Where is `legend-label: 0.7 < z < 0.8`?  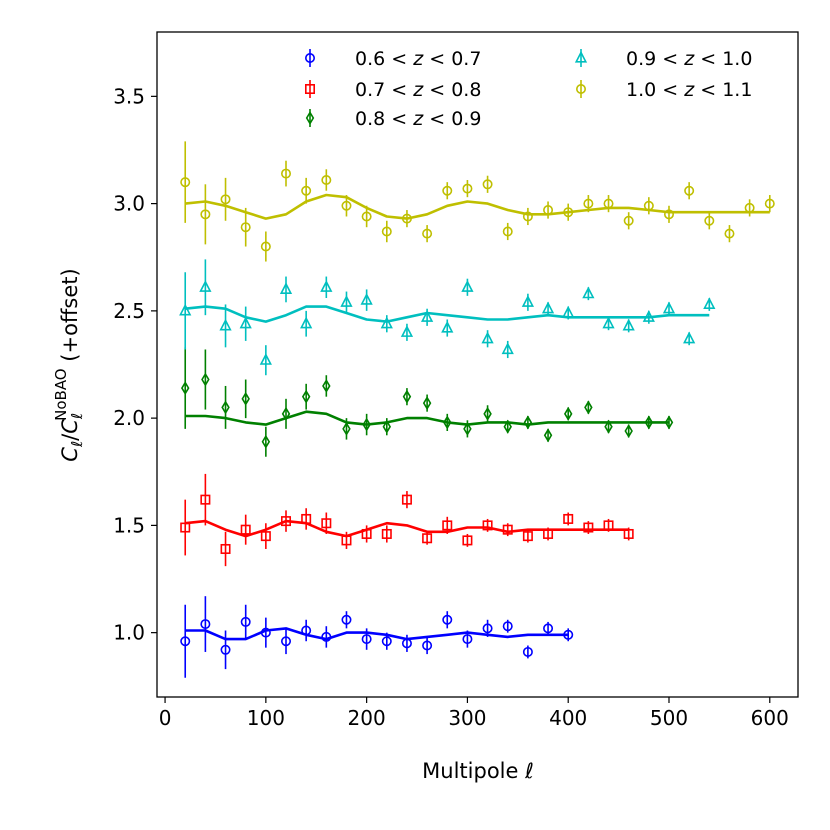 legend-label: 0.7 < z < 0.8 is located at coordinates (418, 90).